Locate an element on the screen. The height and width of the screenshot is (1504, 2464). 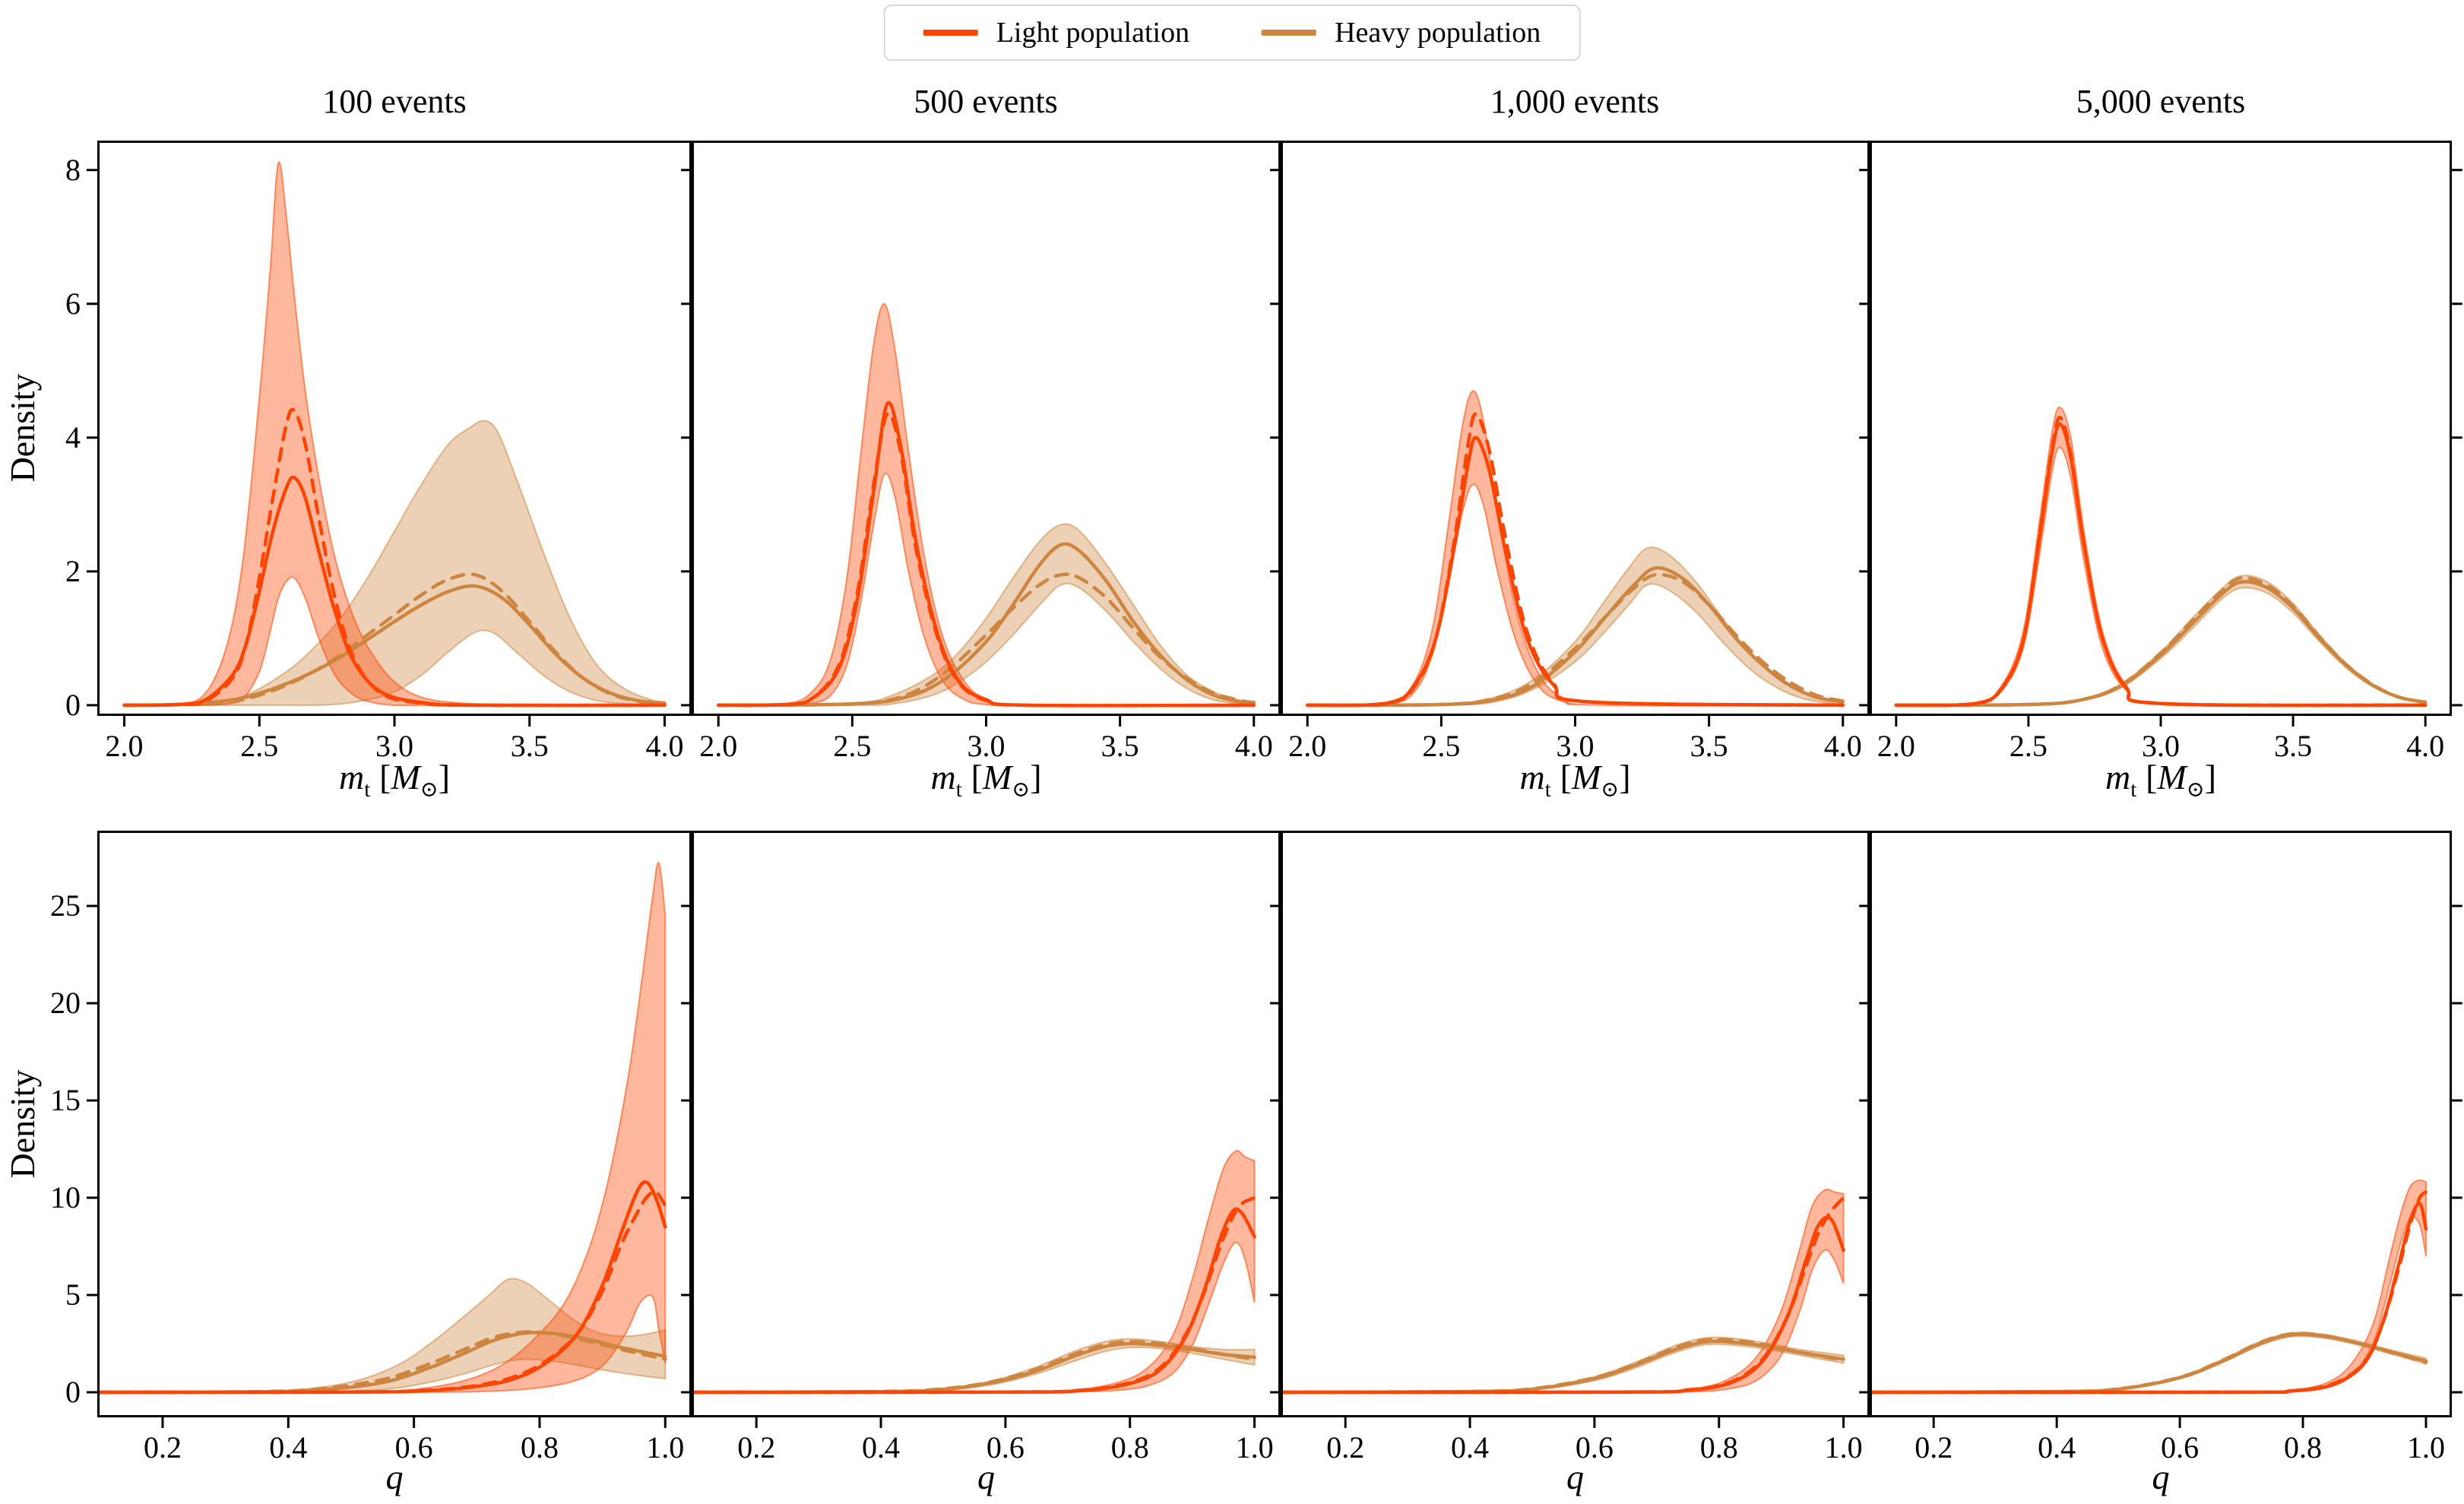
column-title-500-events: 500 events is located at coordinates (986, 101).